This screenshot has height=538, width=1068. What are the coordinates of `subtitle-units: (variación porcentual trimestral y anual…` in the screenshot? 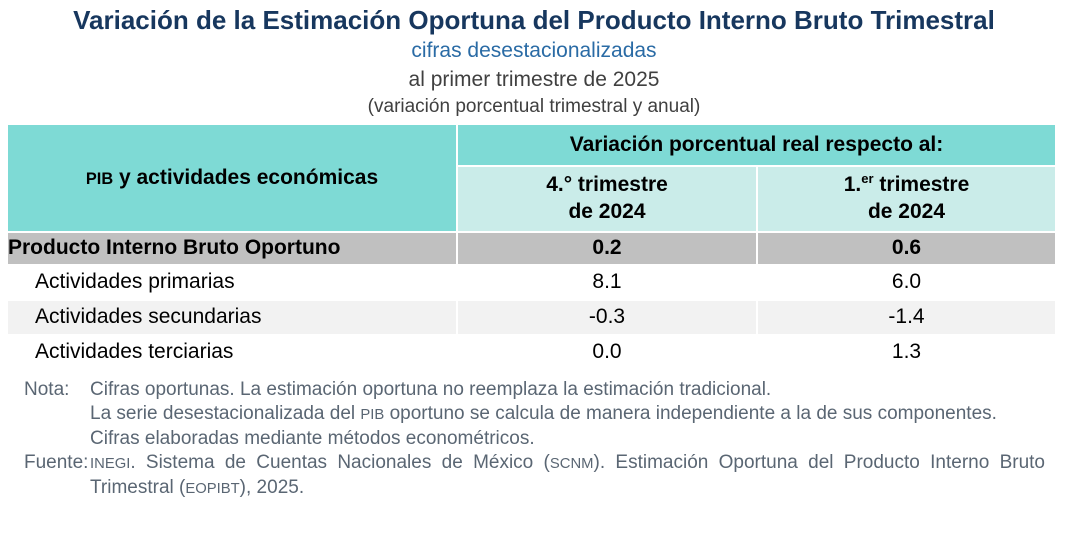 It's located at (534, 106).